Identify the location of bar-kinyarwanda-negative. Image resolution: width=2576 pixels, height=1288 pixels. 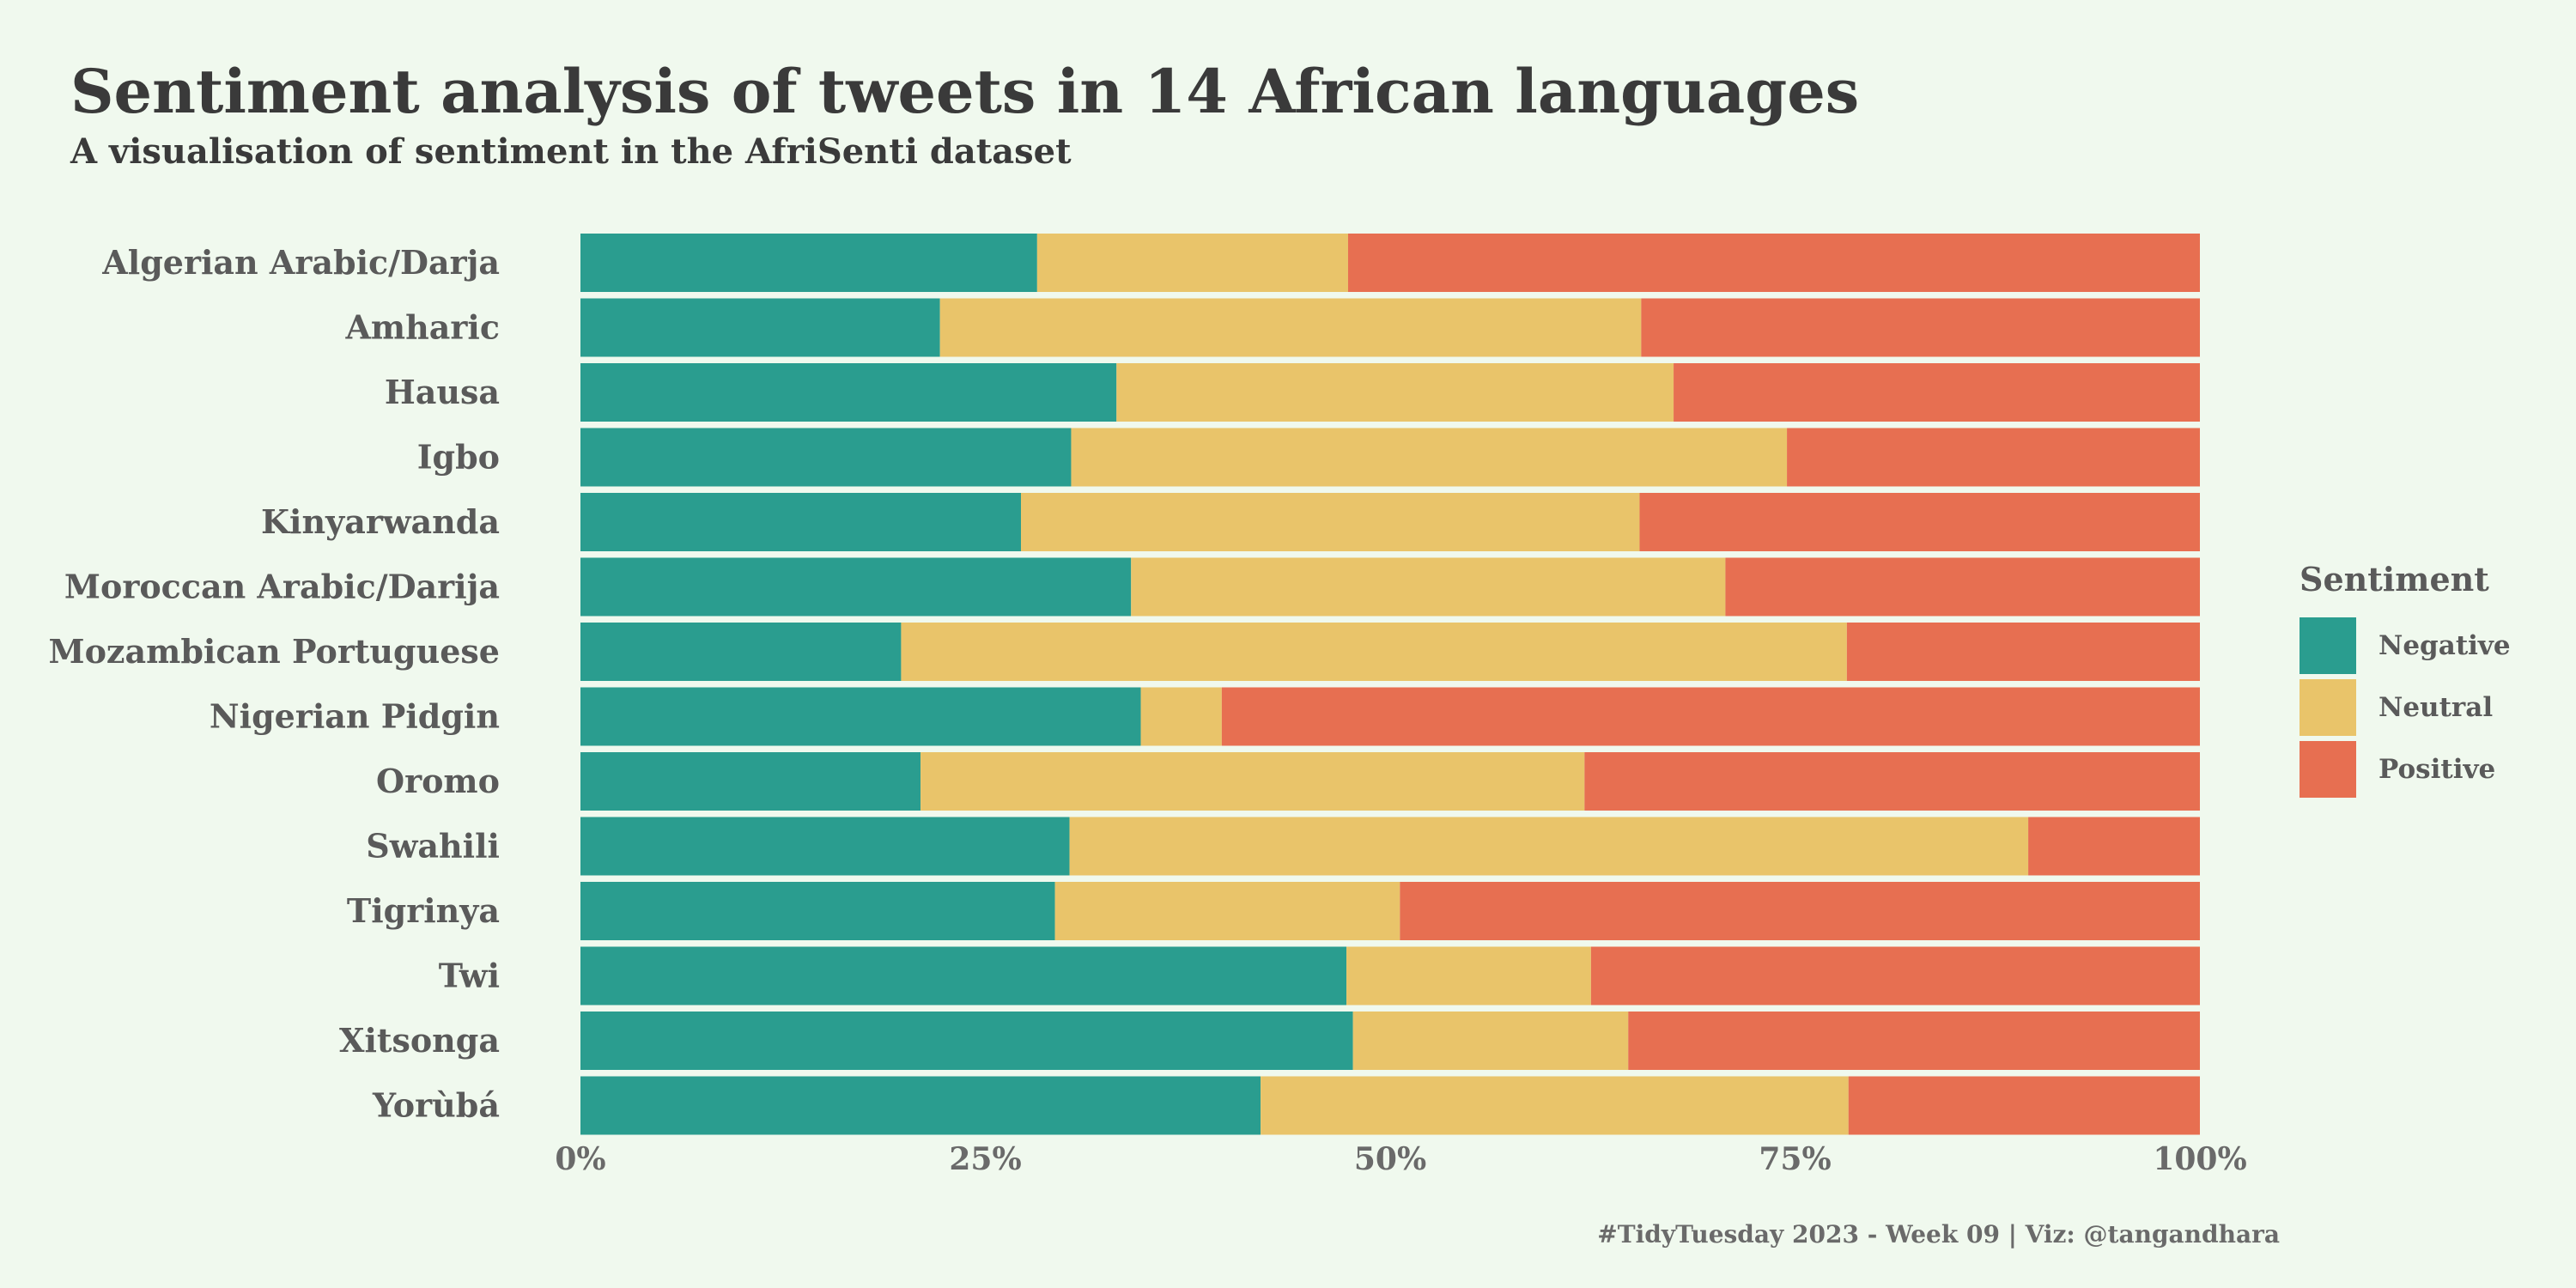
(801, 522).